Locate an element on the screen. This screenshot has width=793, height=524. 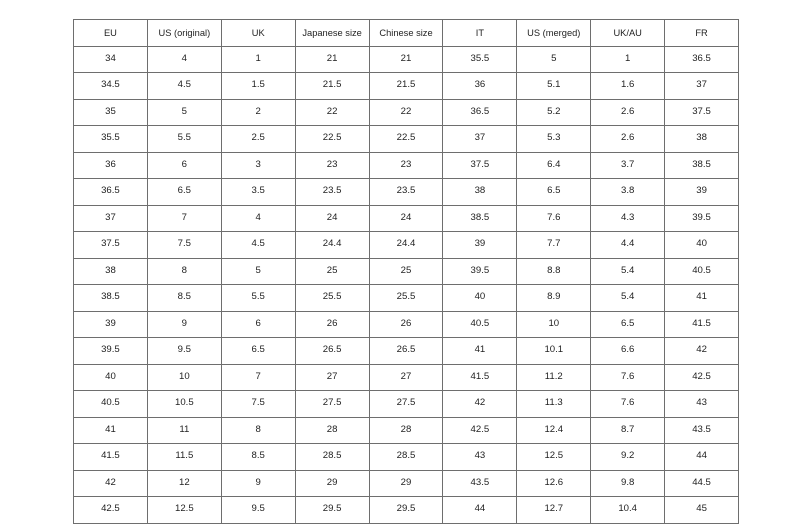
table-cell: 1.5 is located at coordinates (258, 86).